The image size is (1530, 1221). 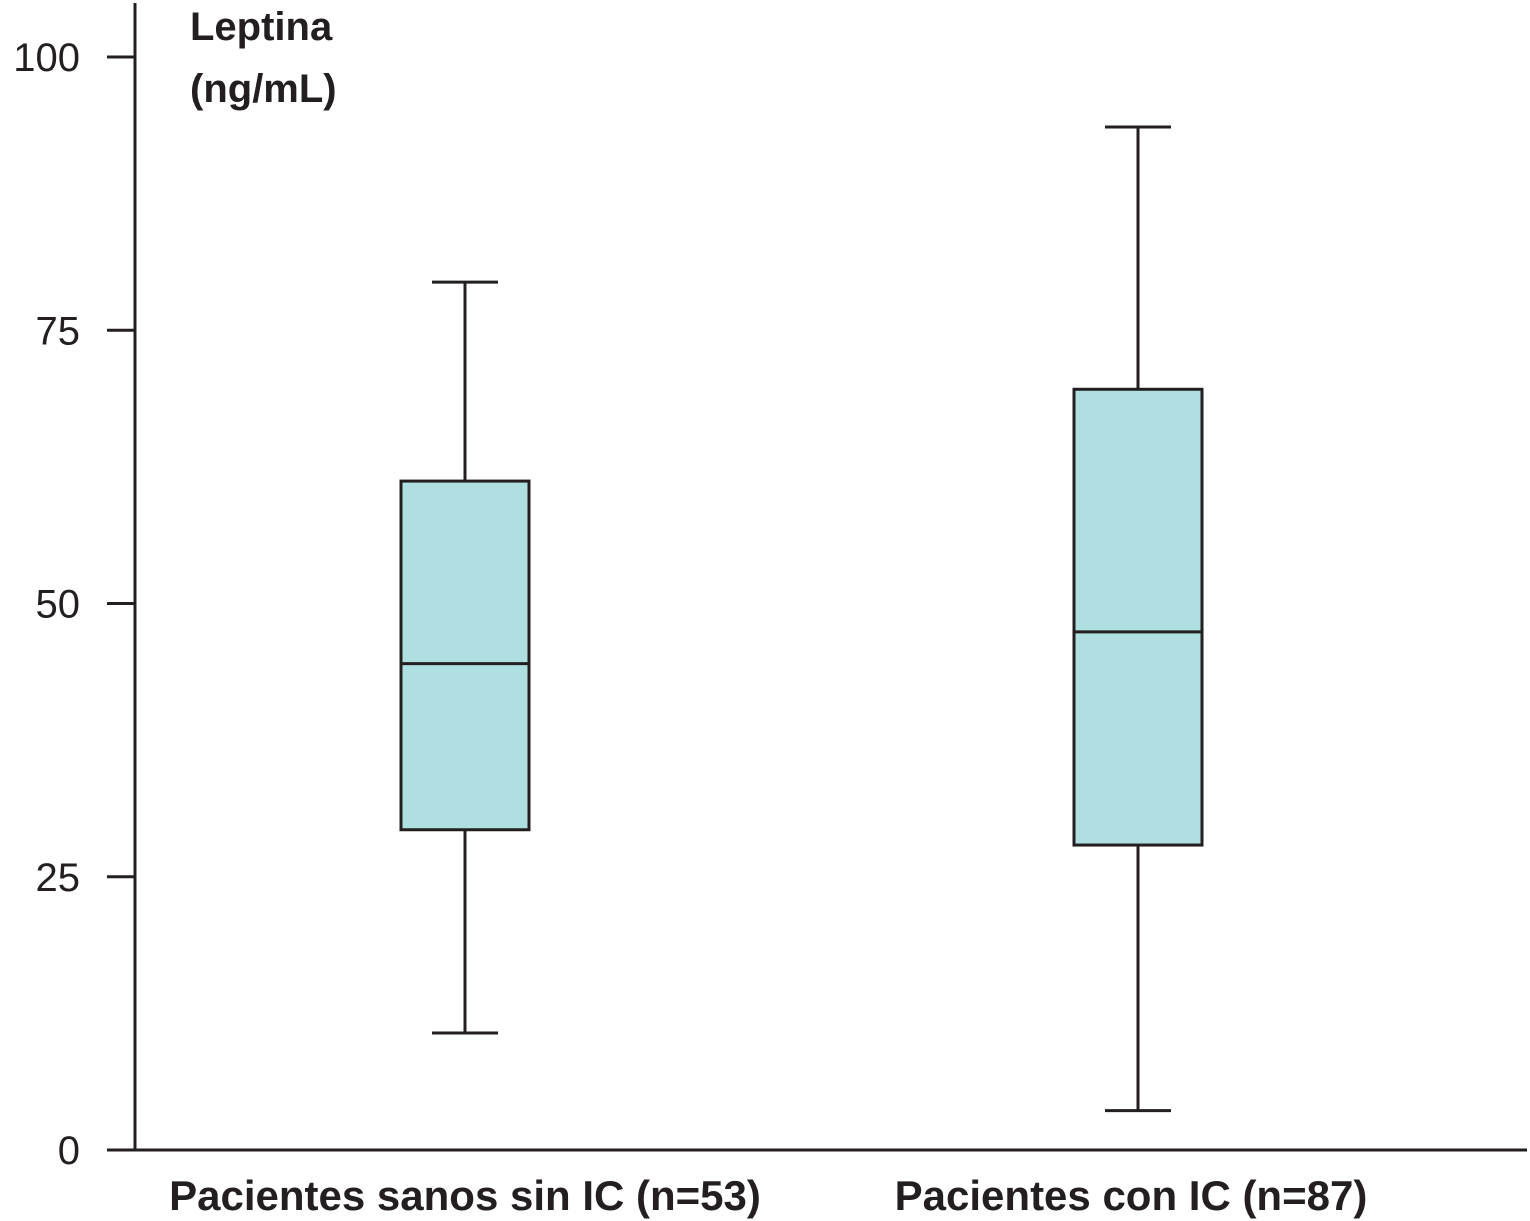 What do you see at coordinates (69, 1151) in the screenshot?
I see `y-tick-label: 0` at bounding box center [69, 1151].